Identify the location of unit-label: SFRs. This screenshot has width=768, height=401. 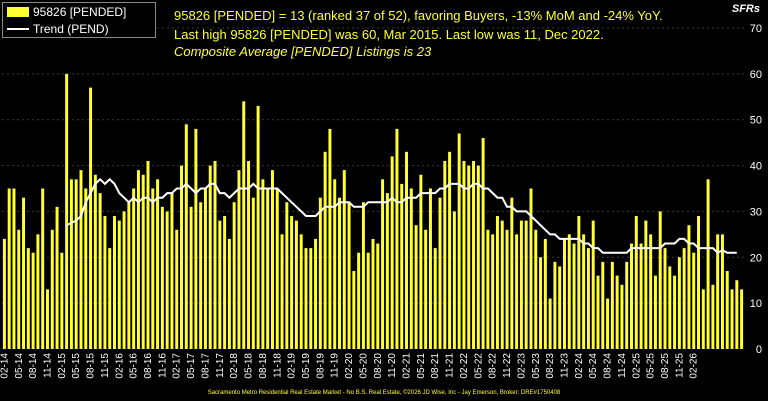
(745, 9).